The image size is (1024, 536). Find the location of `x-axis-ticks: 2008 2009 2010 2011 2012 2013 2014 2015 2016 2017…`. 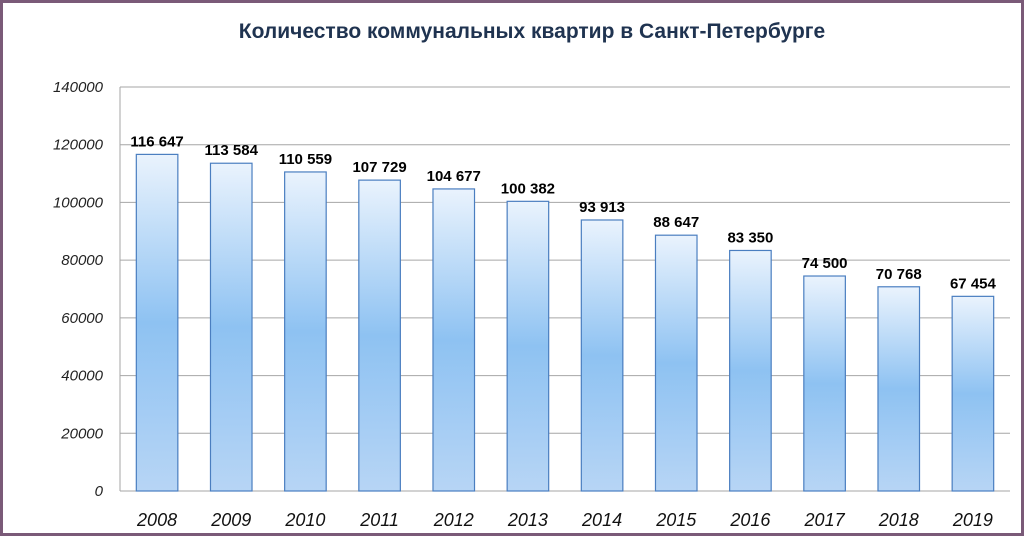

x-axis-ticks: 2008 2009 2010 2011 2012 2013 2014 2015 2016 2017… is located at coordinates (564, 520).